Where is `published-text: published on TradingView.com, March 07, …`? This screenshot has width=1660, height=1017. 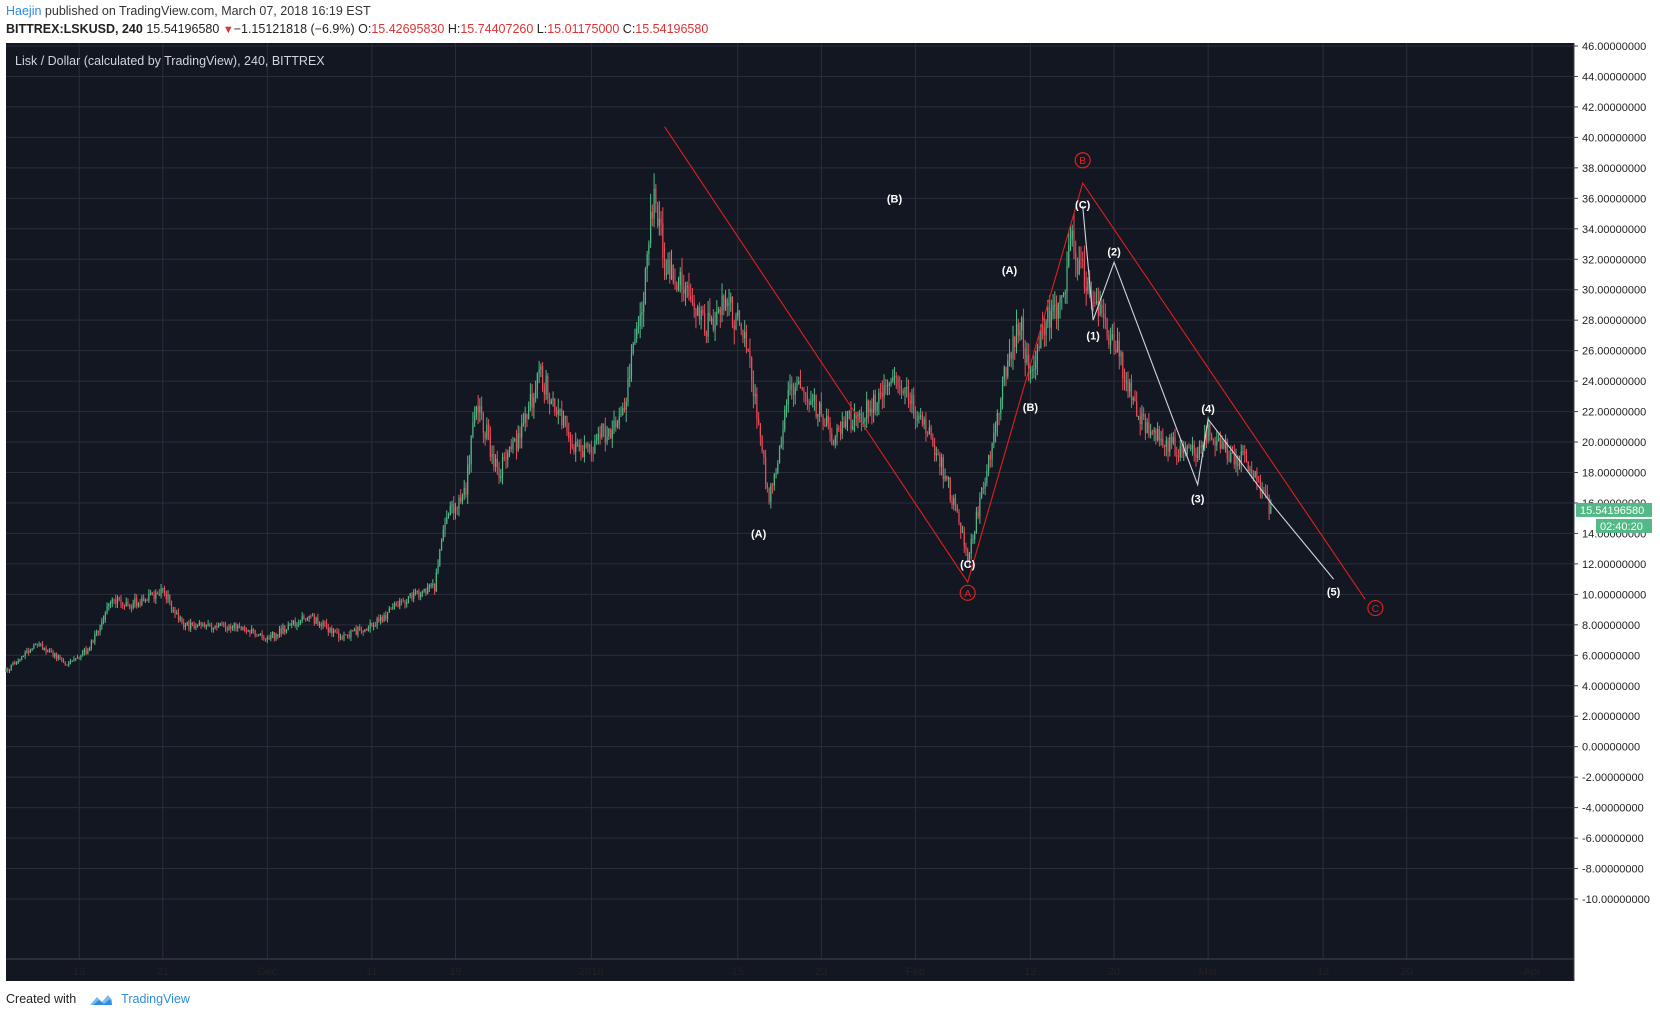
published-text: published on TradingView.com, March 07, … is located at coordinates (207, 11).